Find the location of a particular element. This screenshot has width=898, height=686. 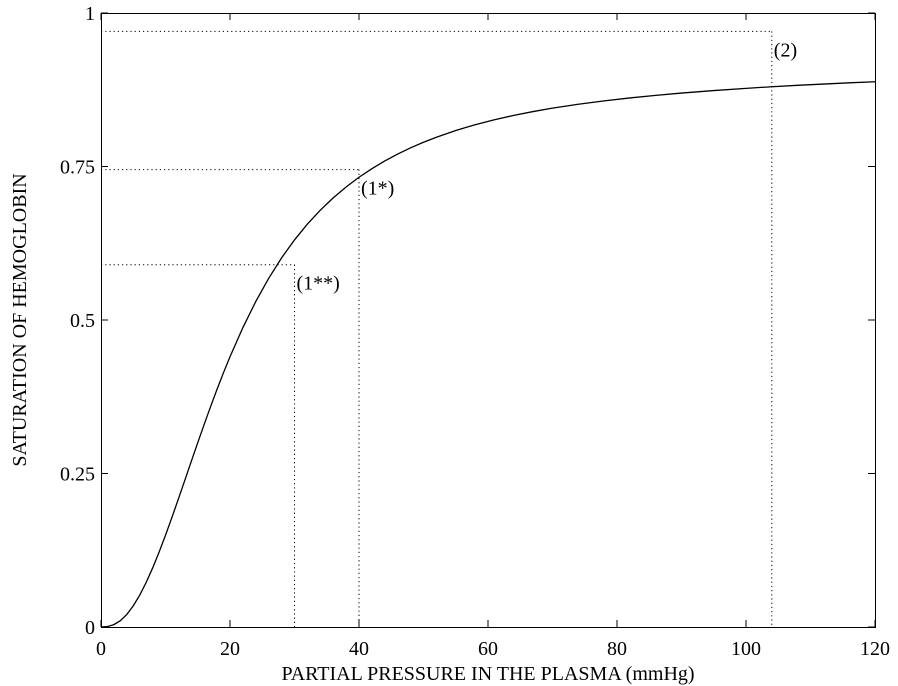

y-tick-label: 1 is located at coordinates (90, 14).